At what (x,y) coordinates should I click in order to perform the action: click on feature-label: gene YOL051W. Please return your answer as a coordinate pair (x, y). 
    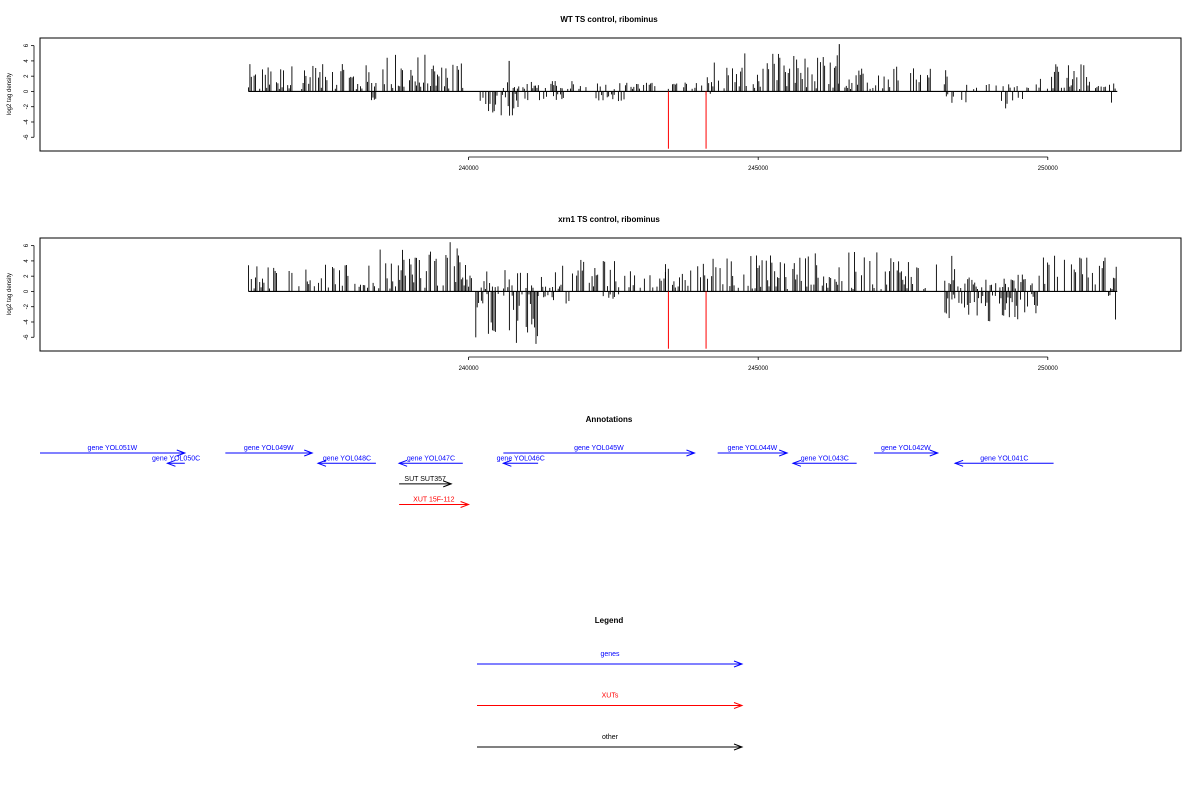
    Looking at the image, I should click on (113, 448).